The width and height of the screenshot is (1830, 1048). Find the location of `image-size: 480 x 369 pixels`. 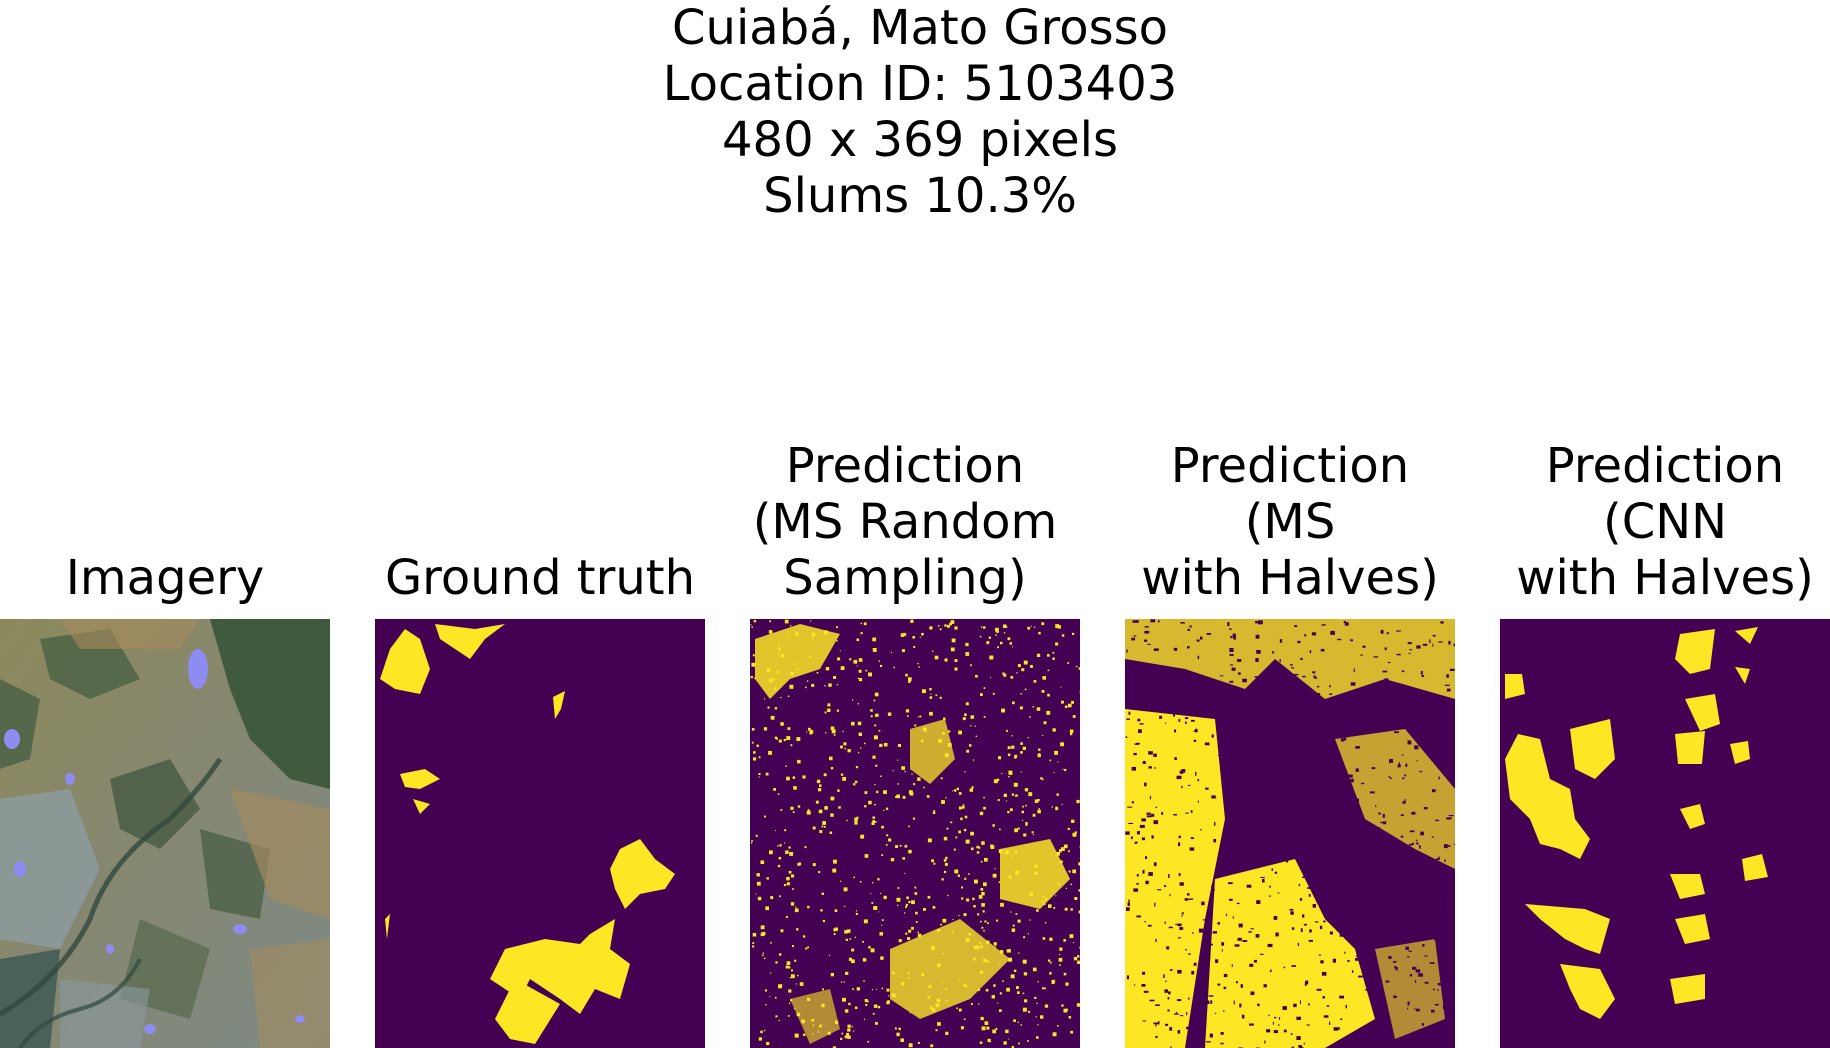

image-size: 480 x 369 pixels is located at coordinates (920, 140).